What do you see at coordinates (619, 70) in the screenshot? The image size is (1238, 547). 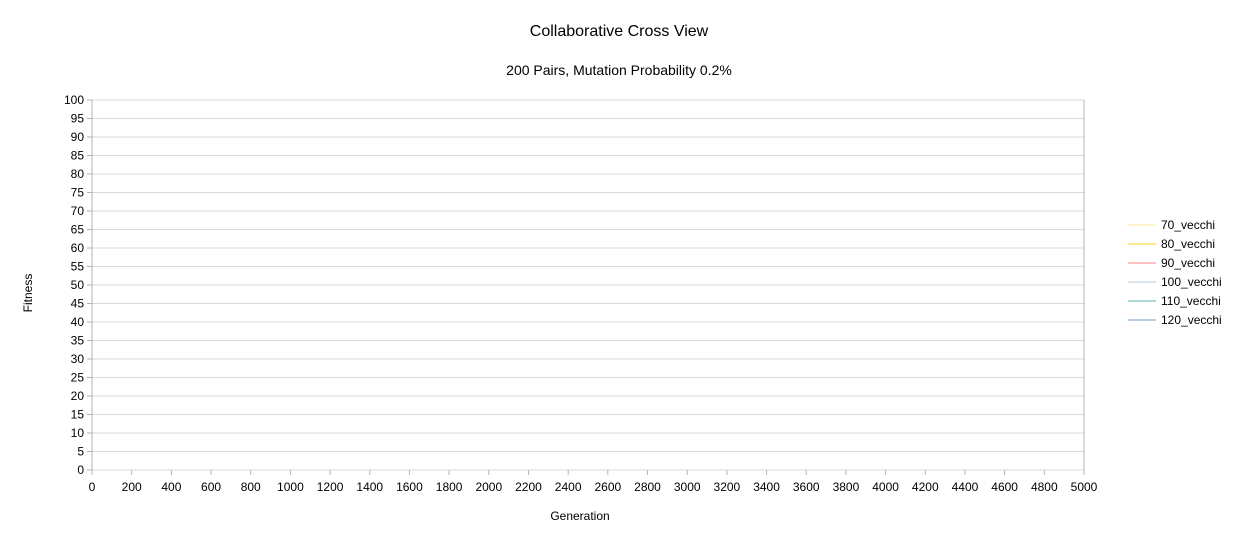 I see `chart-subtitle: 200 Pairs, Mutation Probability 0.2%` at bounding box center [619, 70].